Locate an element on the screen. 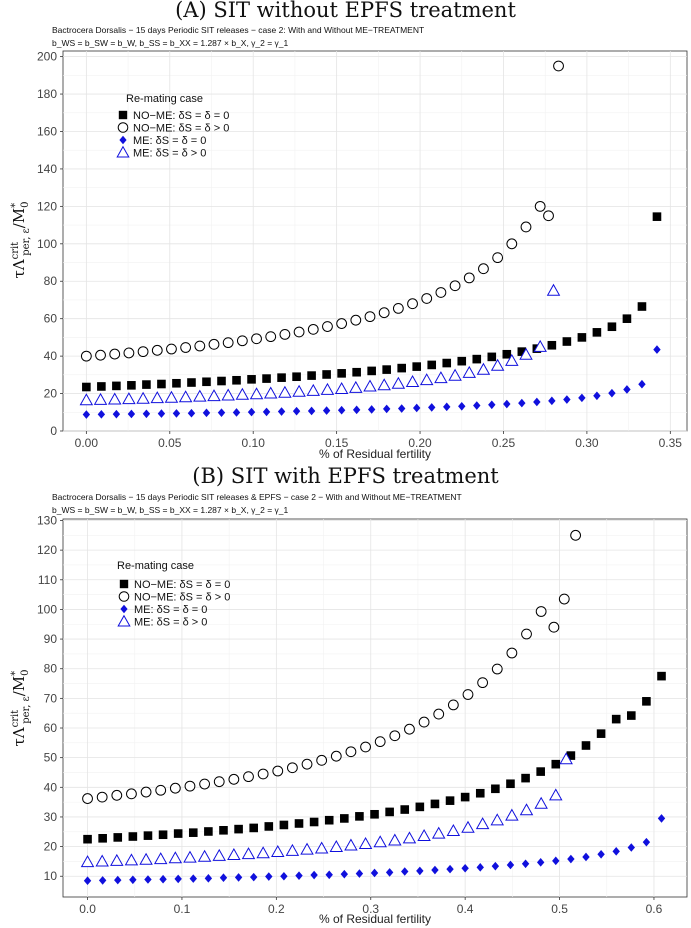 The width and height of the screenshot is (691, 928). panel-b-y-axis-label: τΛcritper, ε/M*0 is located at coordinates (21, 707).